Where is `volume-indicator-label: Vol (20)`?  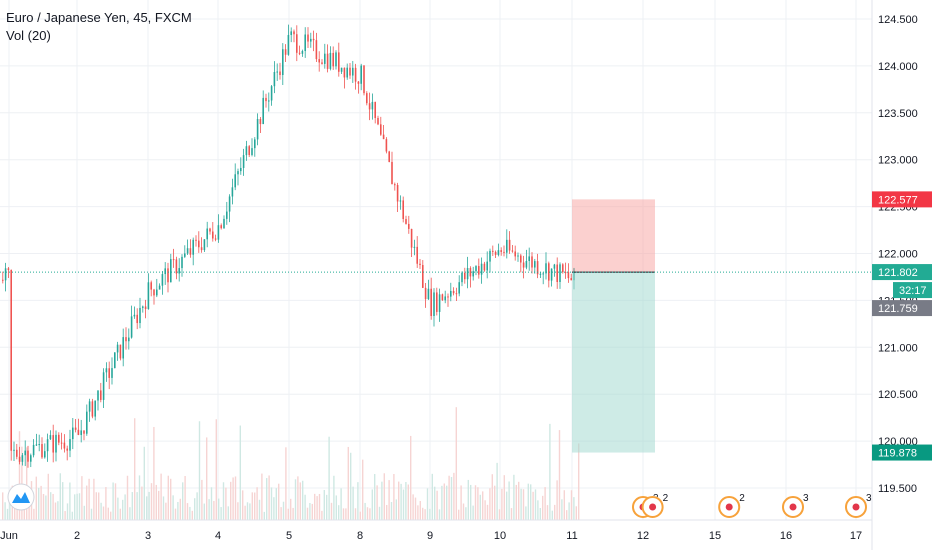 volume-indicator-label: Vol (20) is located at coordinates (28, 35).